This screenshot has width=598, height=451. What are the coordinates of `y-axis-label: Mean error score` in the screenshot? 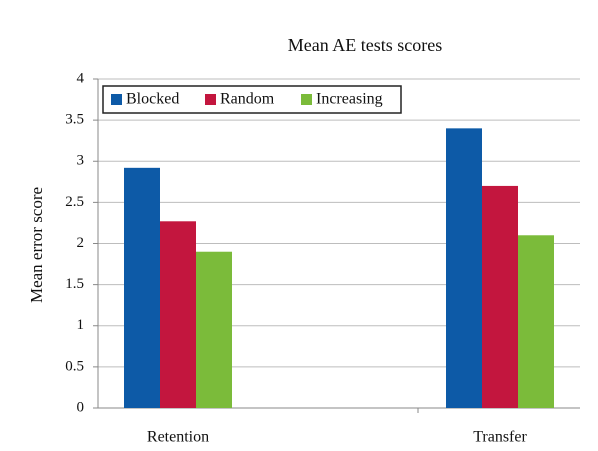 It's located at (36, 245).